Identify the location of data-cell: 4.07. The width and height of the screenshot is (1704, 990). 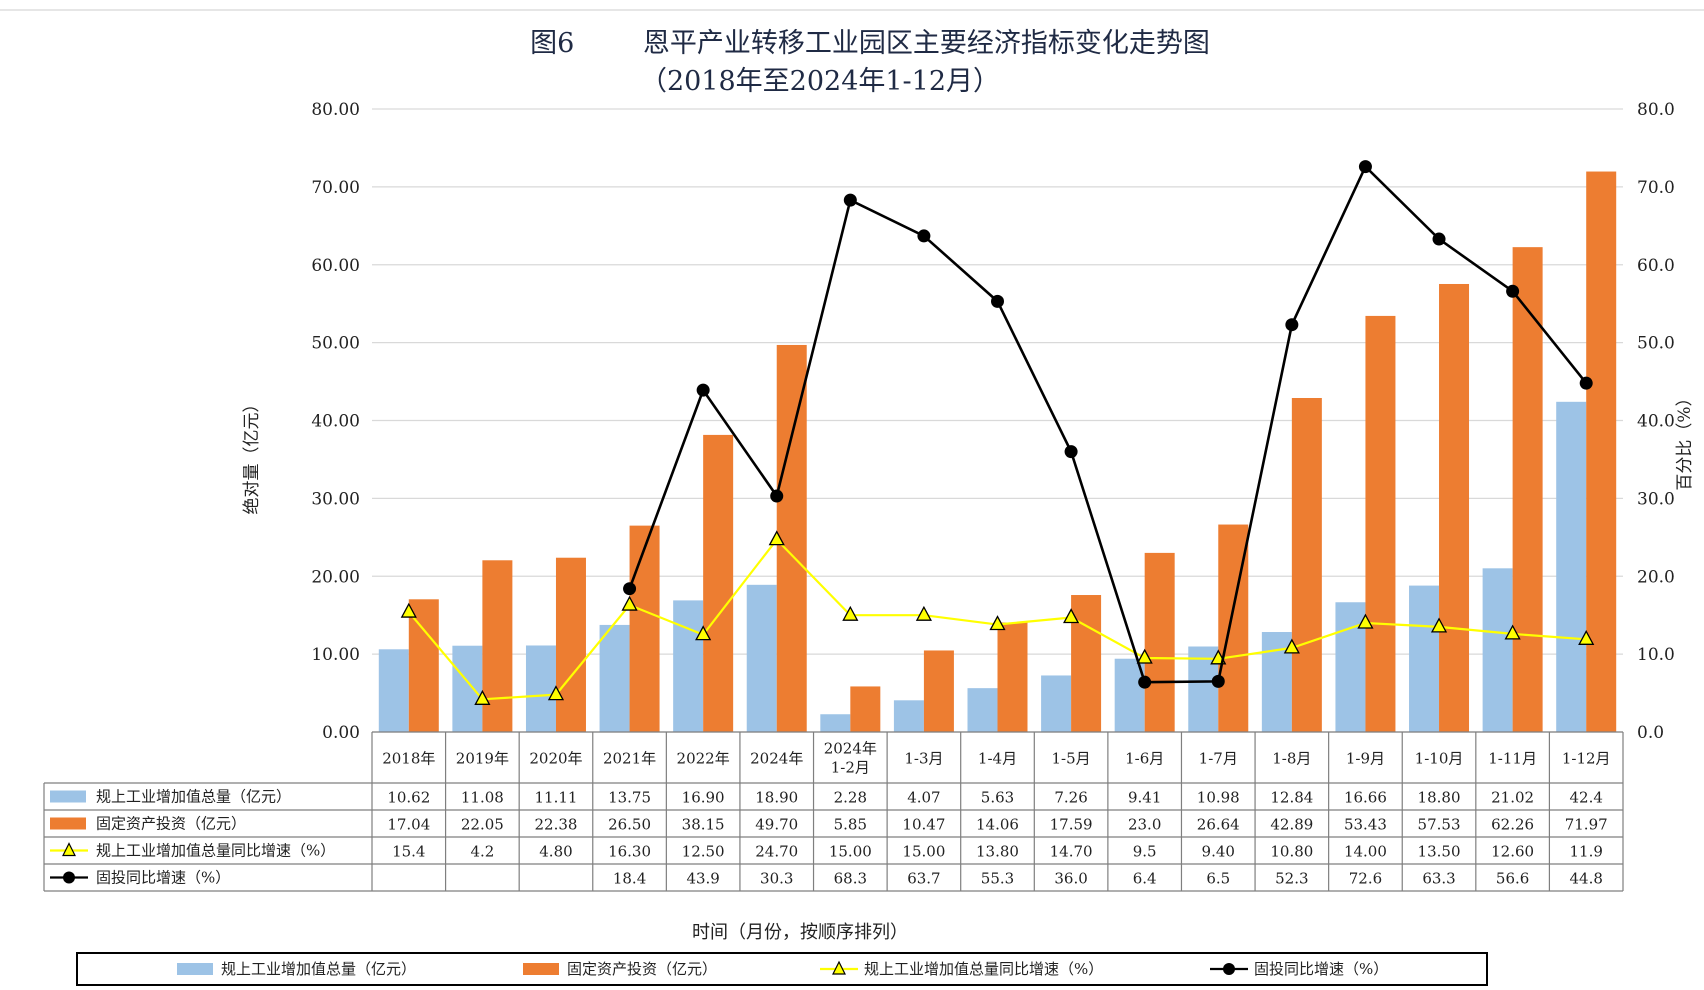
(923, 798).